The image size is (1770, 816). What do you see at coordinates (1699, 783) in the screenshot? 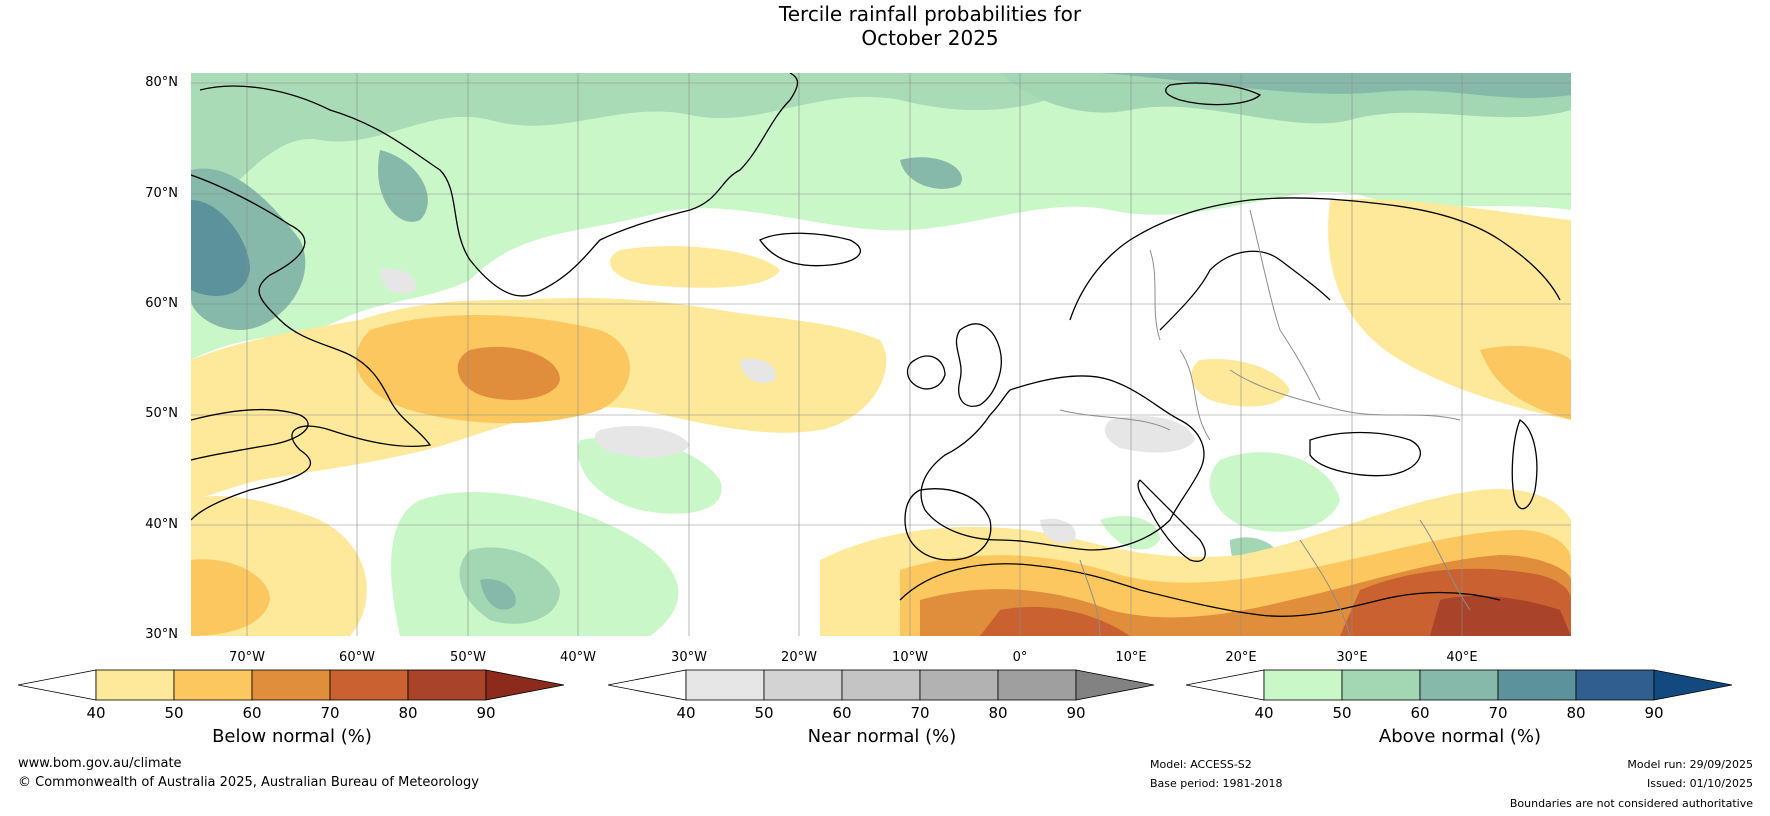
I see `issued-date: Issued: 01/10/2025` at bounding box center [1699, 783].